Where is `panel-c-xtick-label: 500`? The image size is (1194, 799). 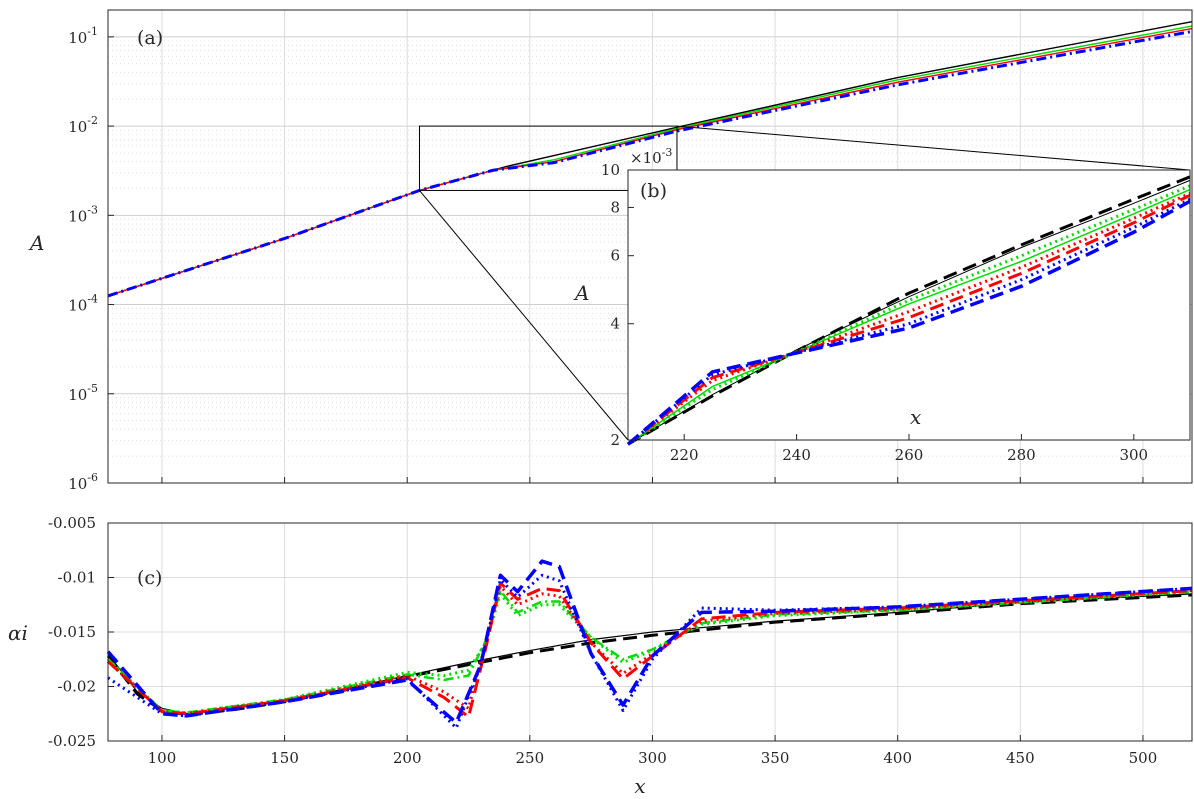
panel-c-xtick-label: 500 is located at coordinates (1143, 758).